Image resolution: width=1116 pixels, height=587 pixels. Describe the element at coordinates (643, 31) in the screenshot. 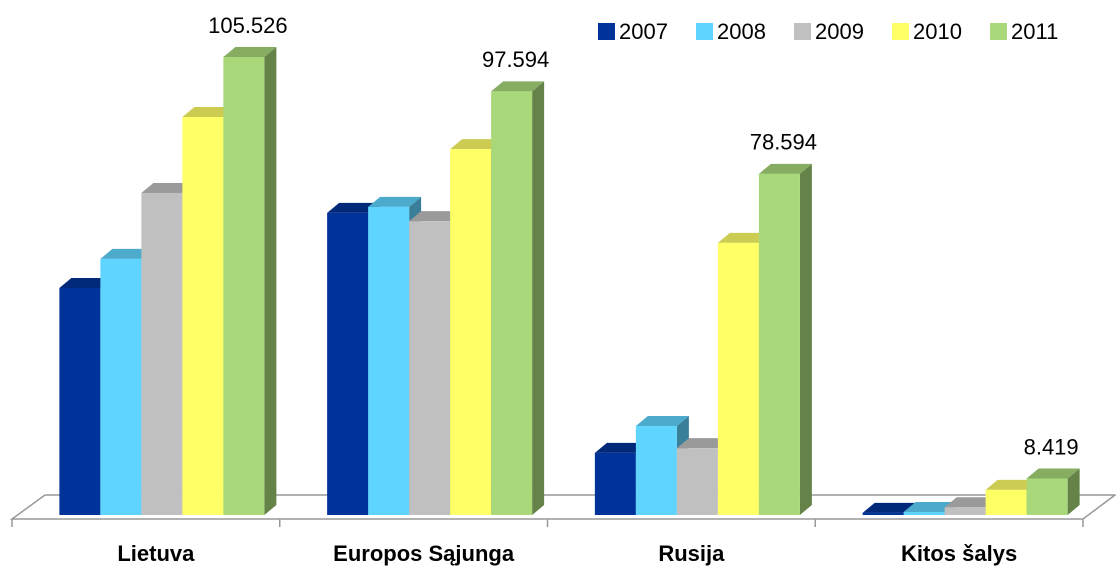

I see `legend-label: 2007` at that location.